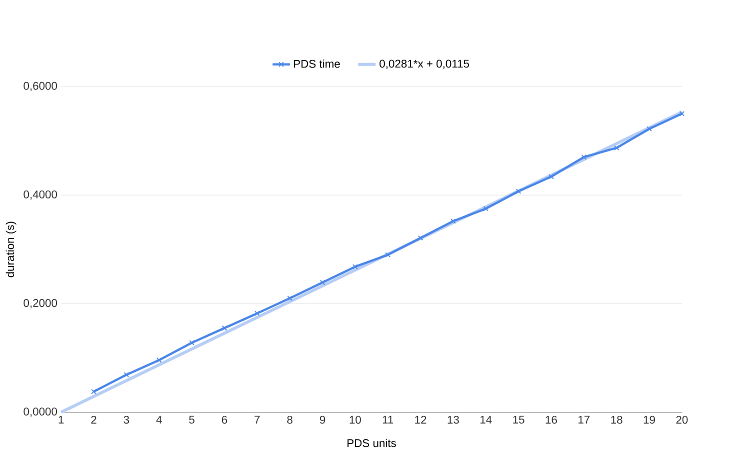 The image size is (743, 468). I want to click on y-tick-label: 0,6000, so click(41, 87).